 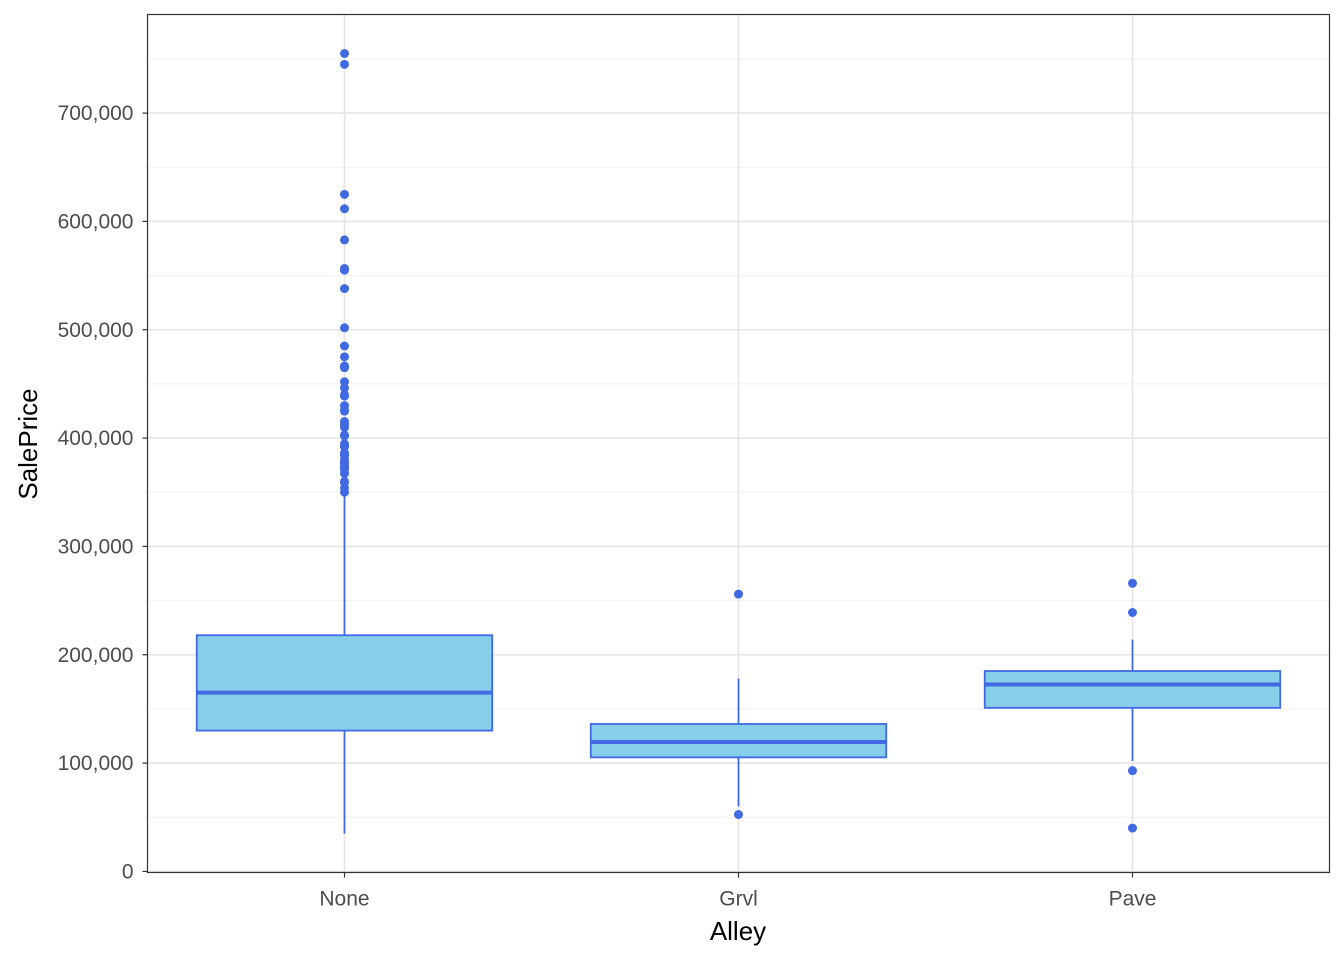 I want to click on y-tick-label: 300,000, so click(x=96, y=546).